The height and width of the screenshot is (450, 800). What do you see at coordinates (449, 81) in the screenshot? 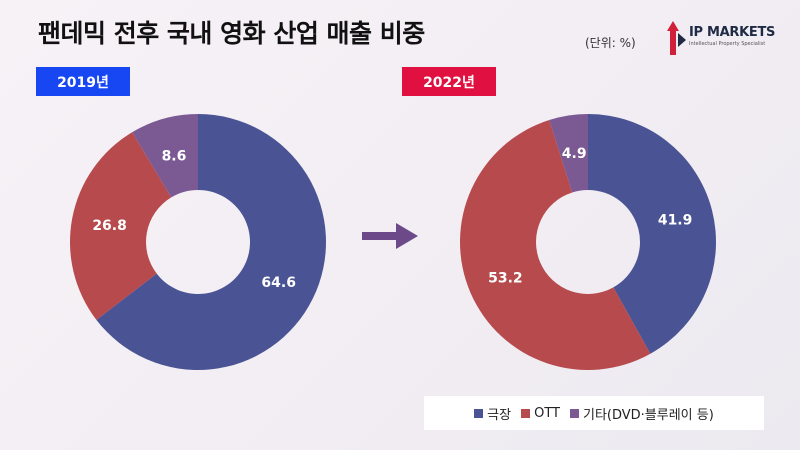
I see `year-badge-2022: 2022년` at bounding box center [449, 81].